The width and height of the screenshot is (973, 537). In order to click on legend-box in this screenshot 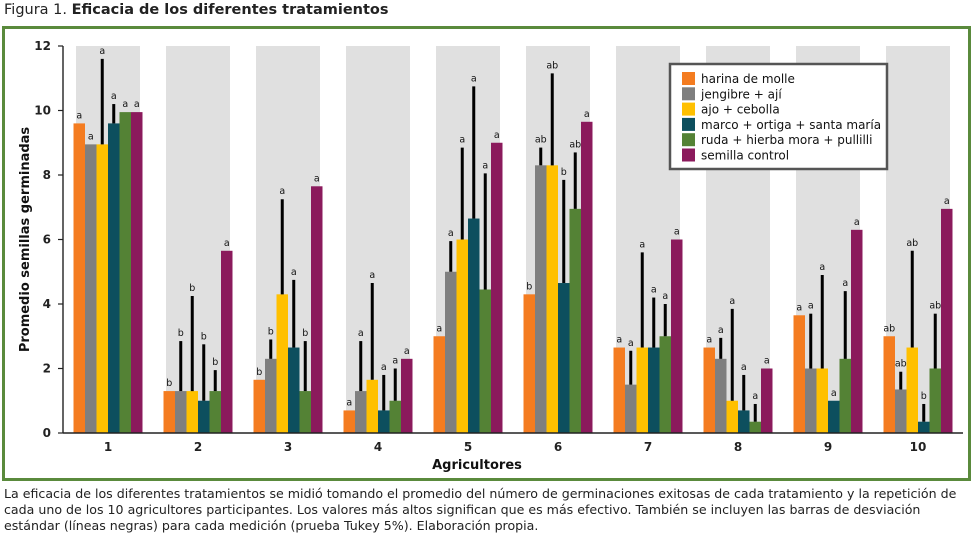, I will do `click(778, 116)`.